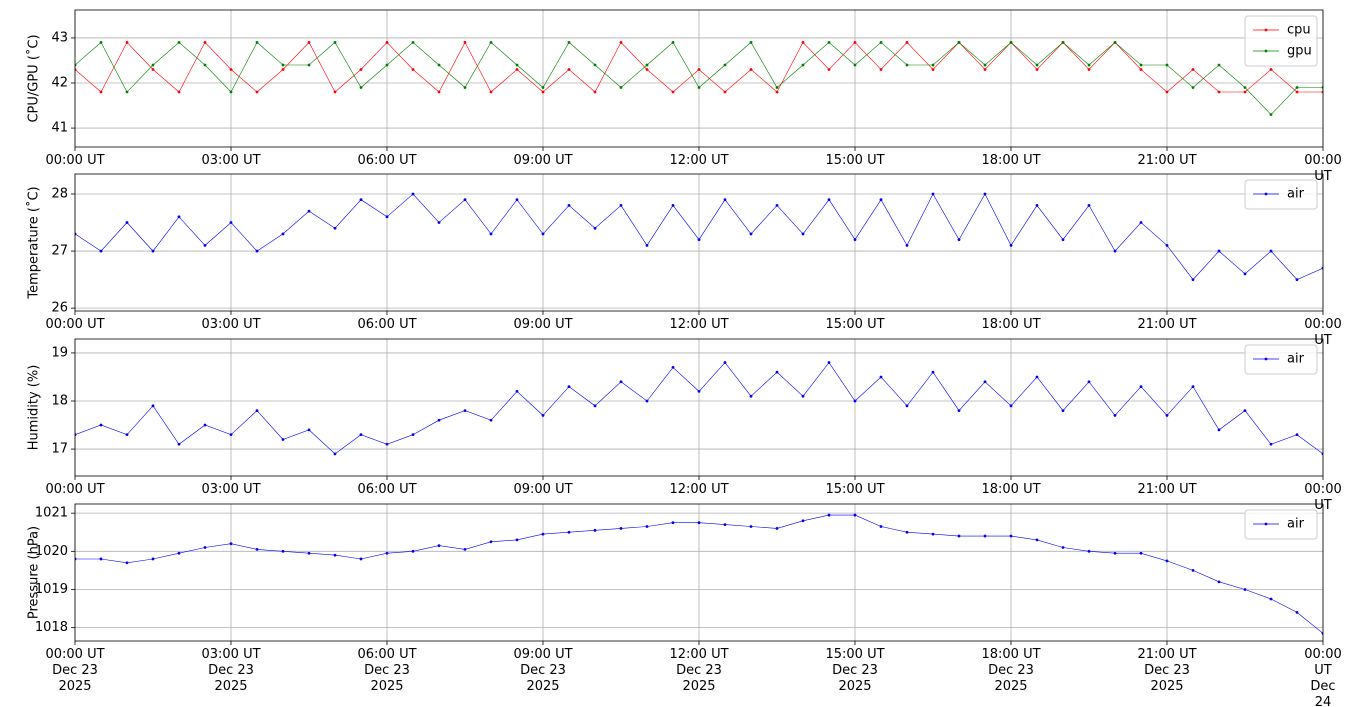 This screenshot has height=707, width=1364. What do you see at coordinates (34, 242) in the screenshot?
I see `y-axis-label: Temperature (˚C)` at bounding box center [34, 242].